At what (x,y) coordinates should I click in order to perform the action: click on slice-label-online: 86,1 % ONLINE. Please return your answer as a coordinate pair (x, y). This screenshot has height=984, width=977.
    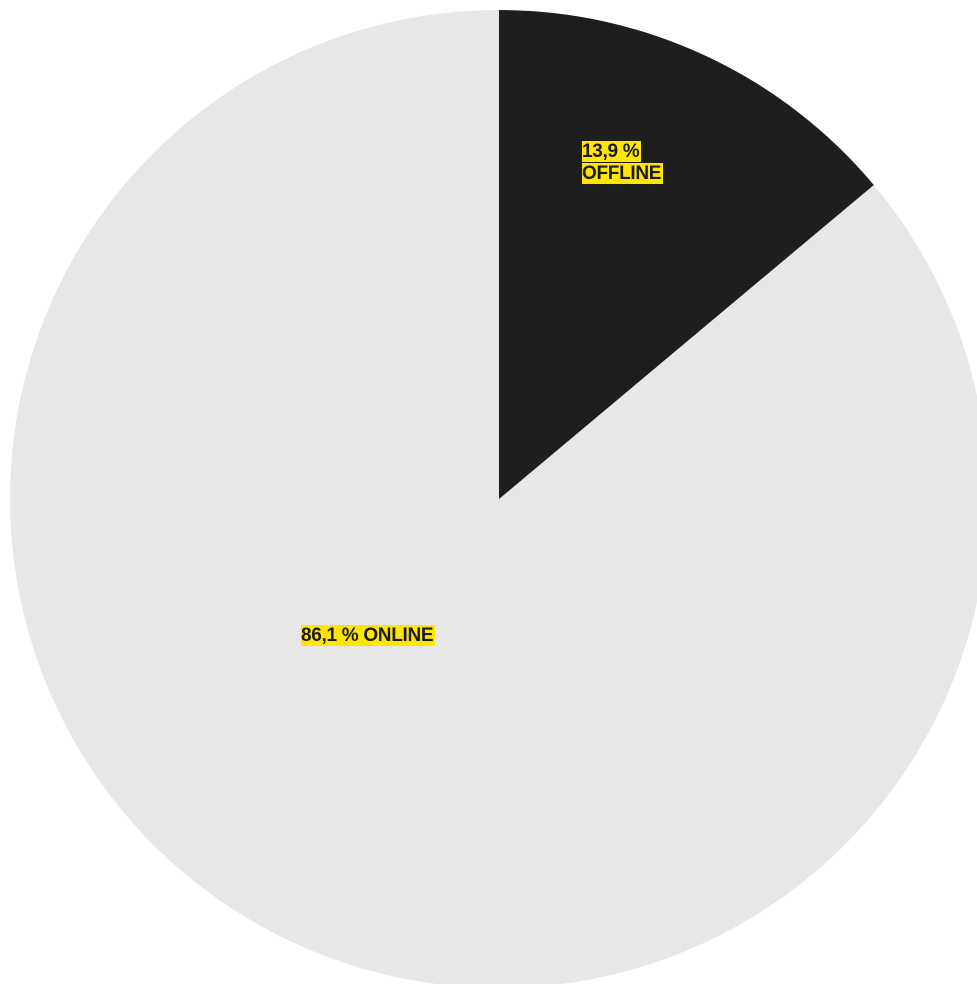
    Looking at the image, I should click on (368, 636).